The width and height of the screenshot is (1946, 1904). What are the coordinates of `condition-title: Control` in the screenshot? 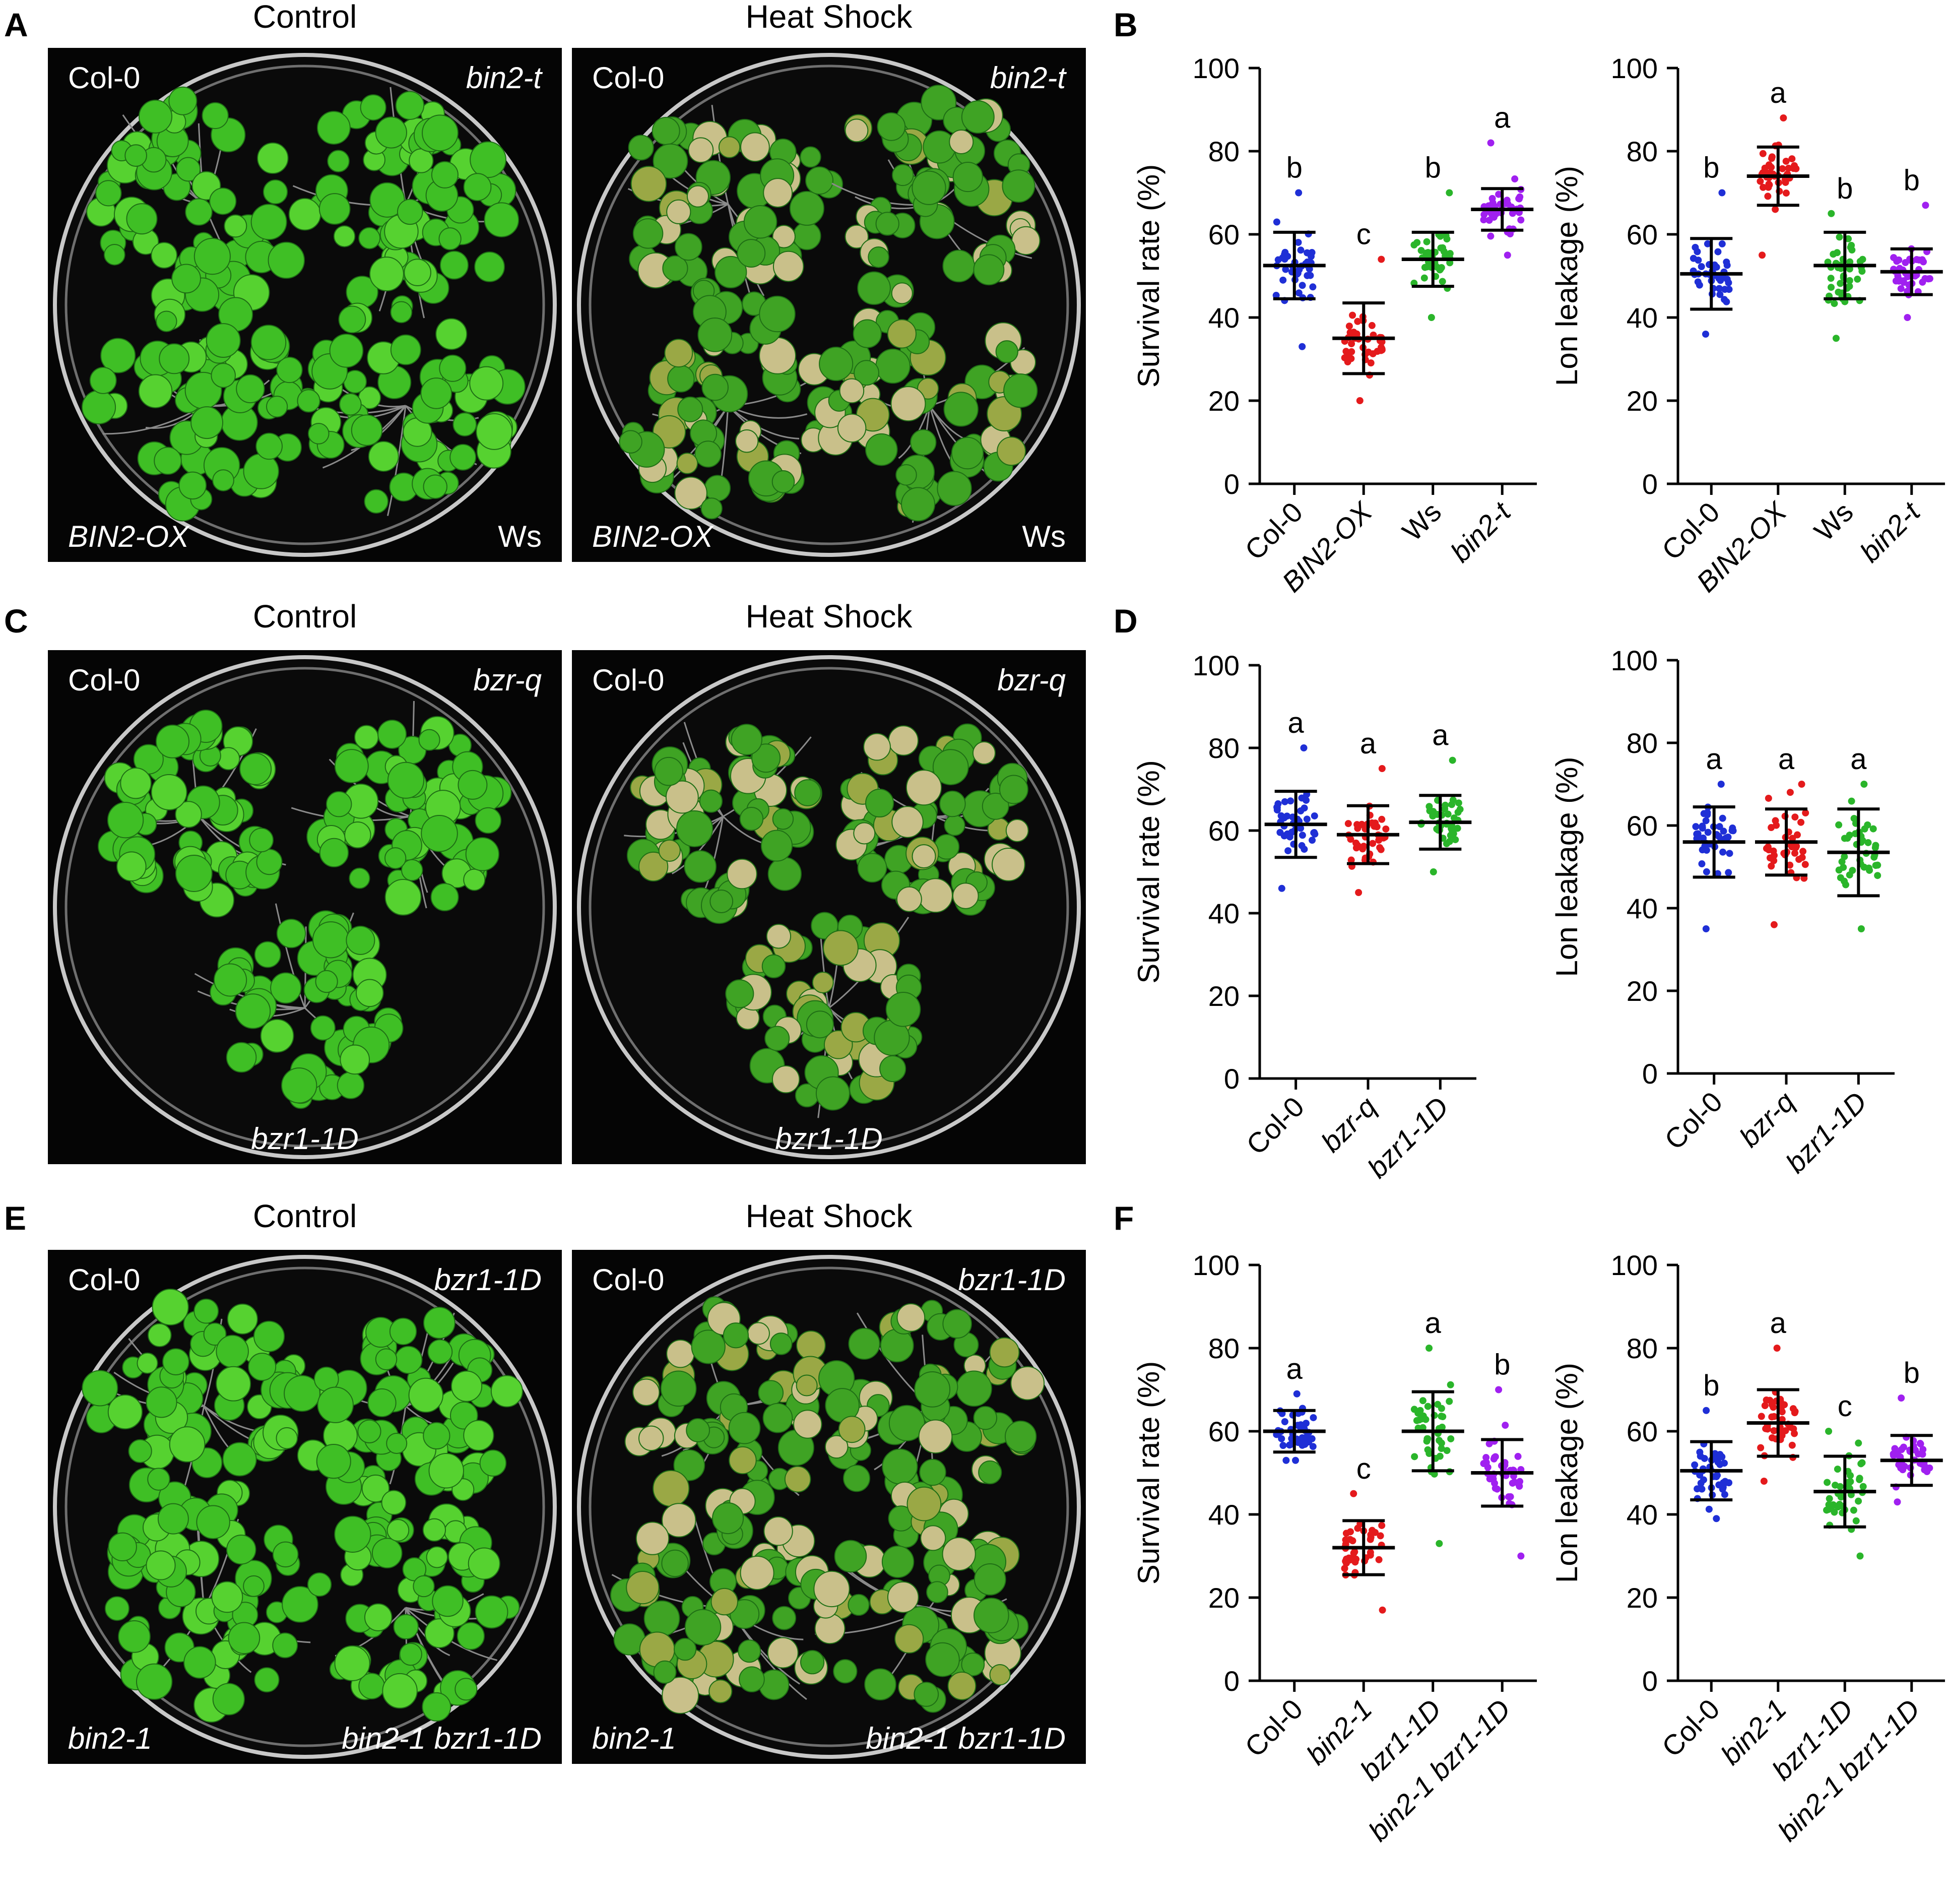 It's located at (305, 616).